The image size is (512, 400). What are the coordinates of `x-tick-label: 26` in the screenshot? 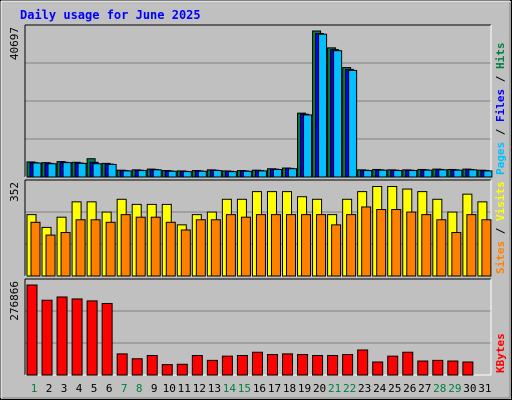 It's located at (409, 388).